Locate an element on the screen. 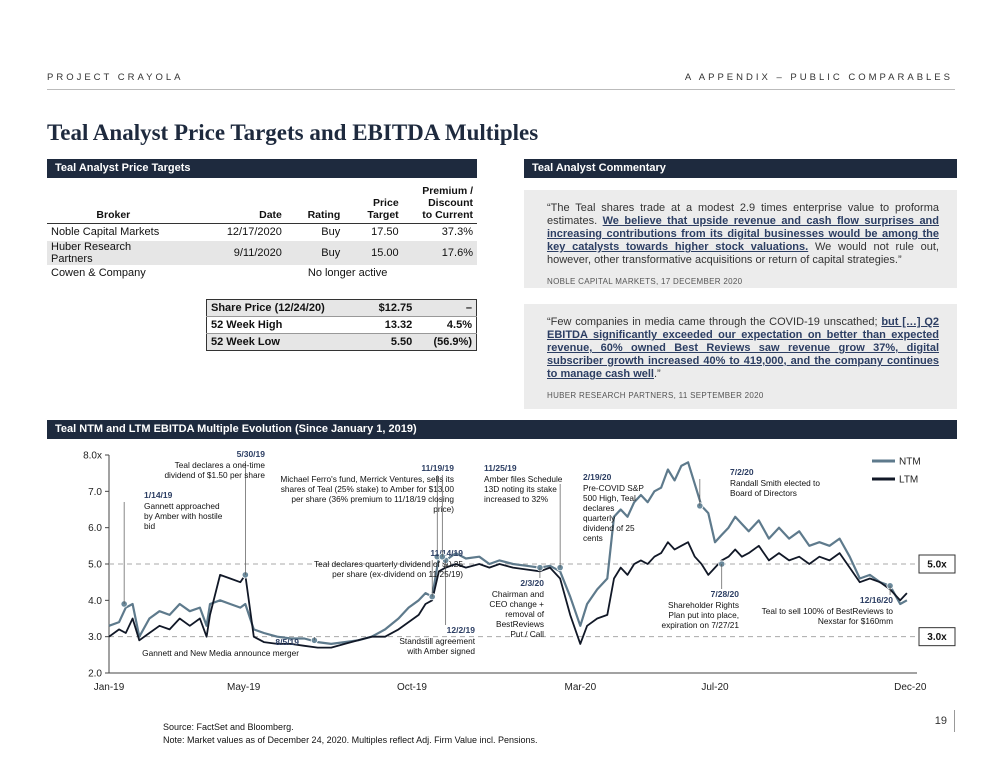  event-text: Gannett approached is located at coordinates (182, 506).